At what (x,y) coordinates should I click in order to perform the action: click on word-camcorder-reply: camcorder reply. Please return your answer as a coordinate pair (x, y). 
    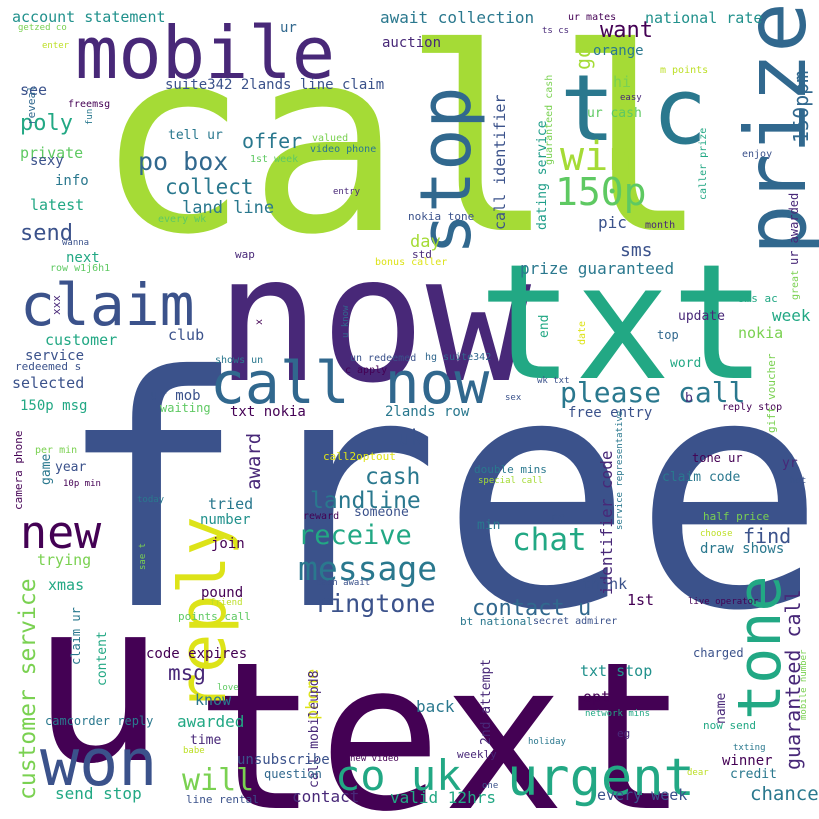
    Looking at the image, I should click on (99, 721).